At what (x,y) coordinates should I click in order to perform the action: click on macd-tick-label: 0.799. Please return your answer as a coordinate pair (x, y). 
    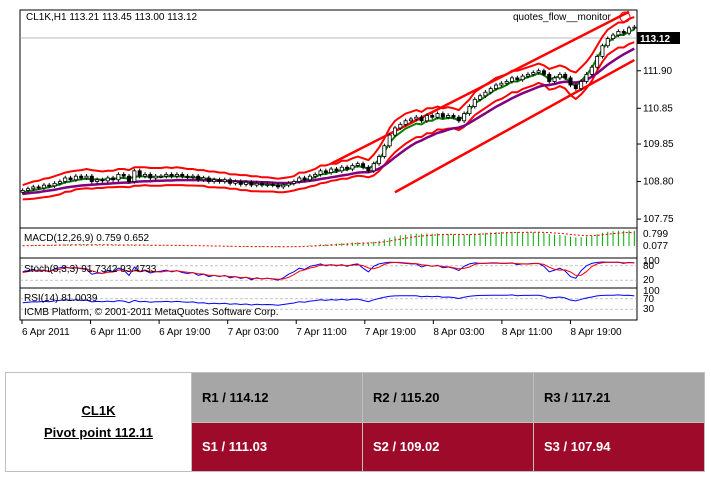
    Looking at the image, I should click on (655, 234).